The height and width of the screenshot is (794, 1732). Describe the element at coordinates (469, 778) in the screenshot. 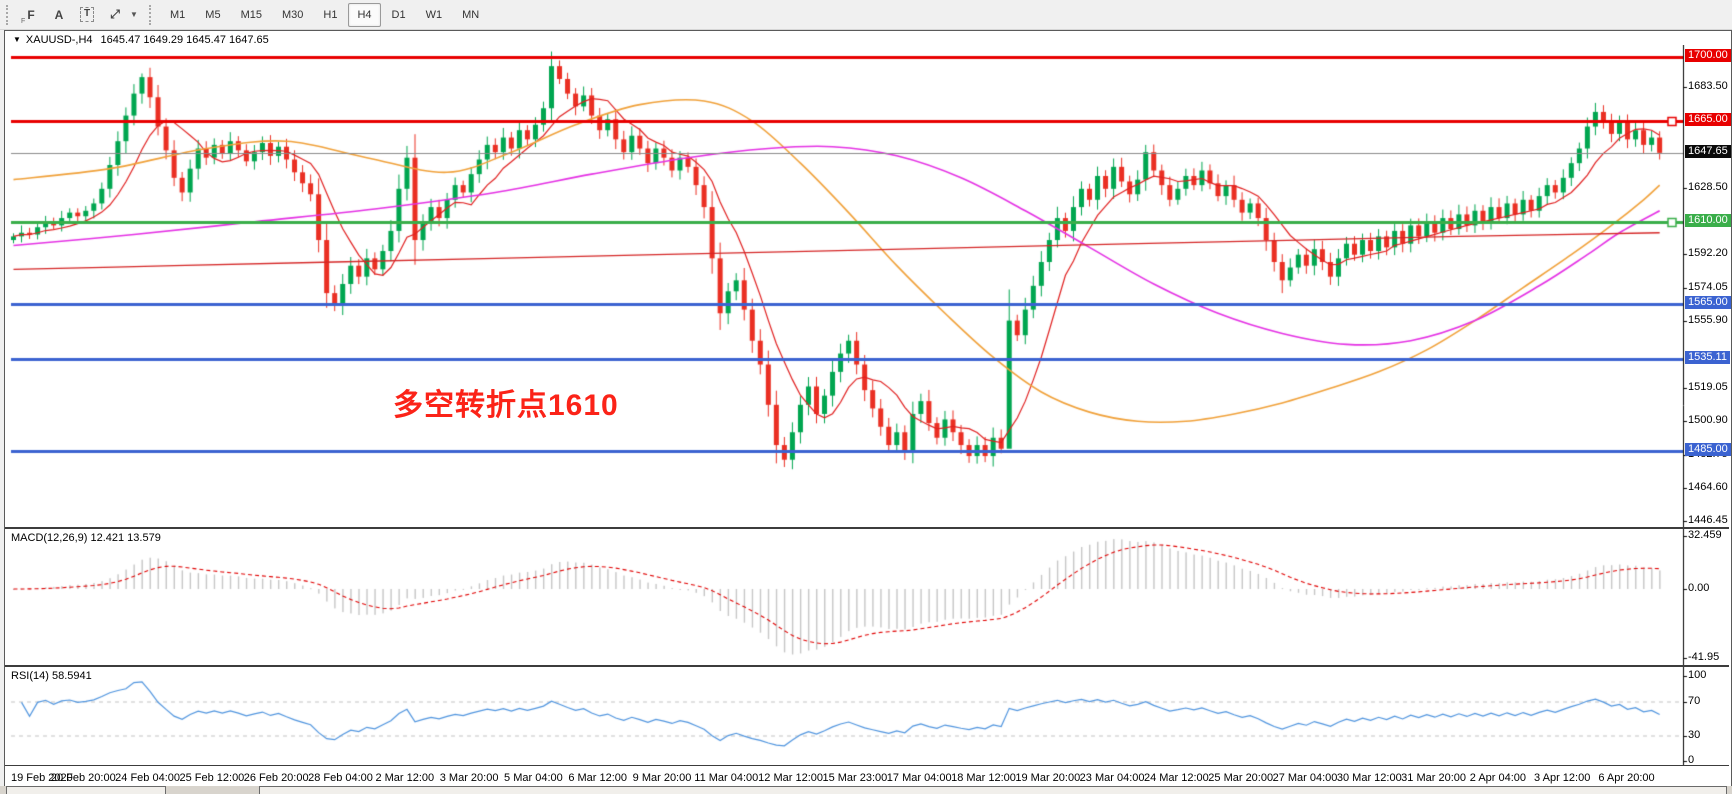

I see `time-axis-label: 3 Mar 20:00` at that location.